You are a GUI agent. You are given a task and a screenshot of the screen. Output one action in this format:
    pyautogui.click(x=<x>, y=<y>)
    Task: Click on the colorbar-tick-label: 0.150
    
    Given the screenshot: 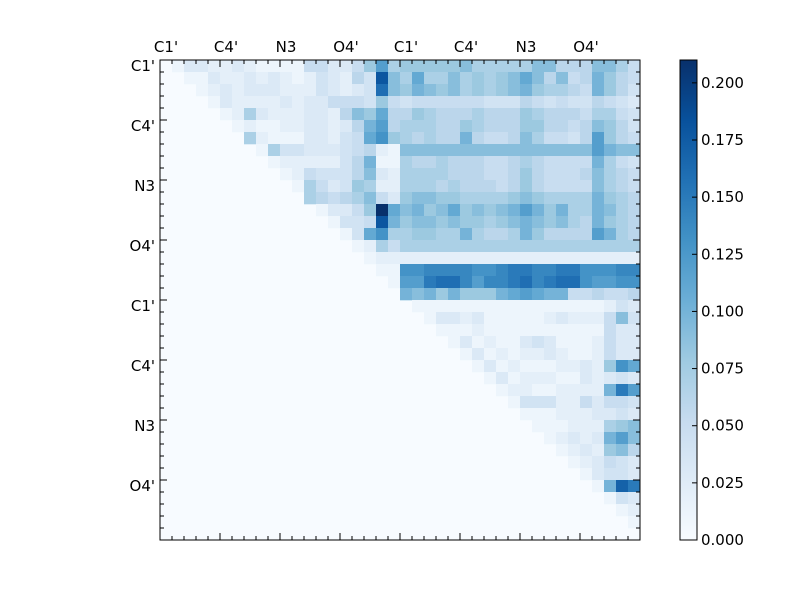 What is the action you would take?
    pyautogui.click(x=722, y=197)
    